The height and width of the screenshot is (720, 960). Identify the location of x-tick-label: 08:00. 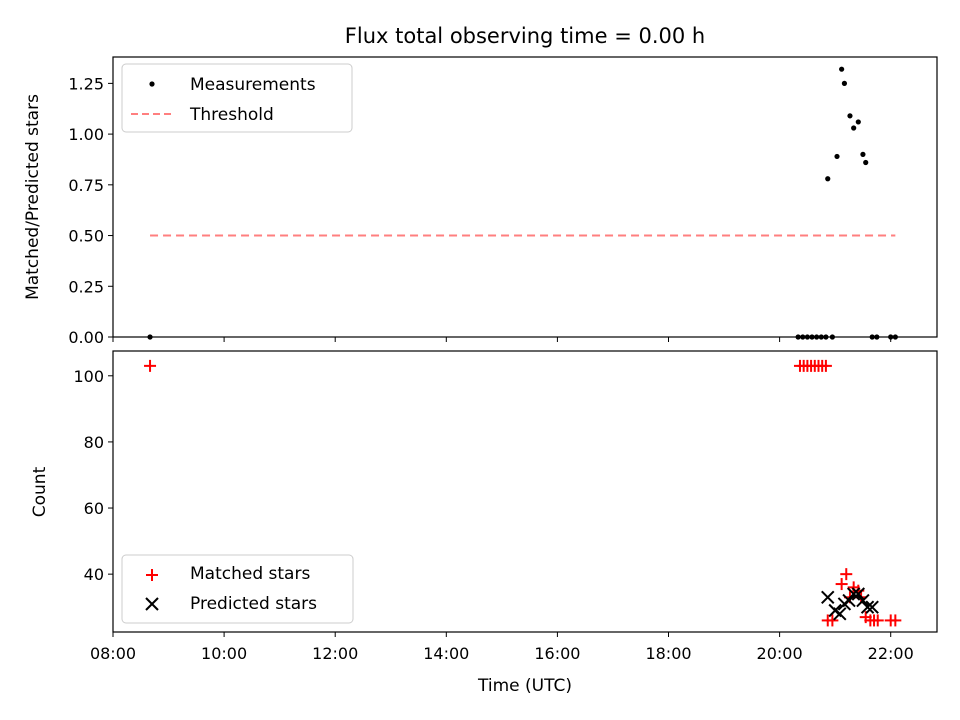
(113, 653).